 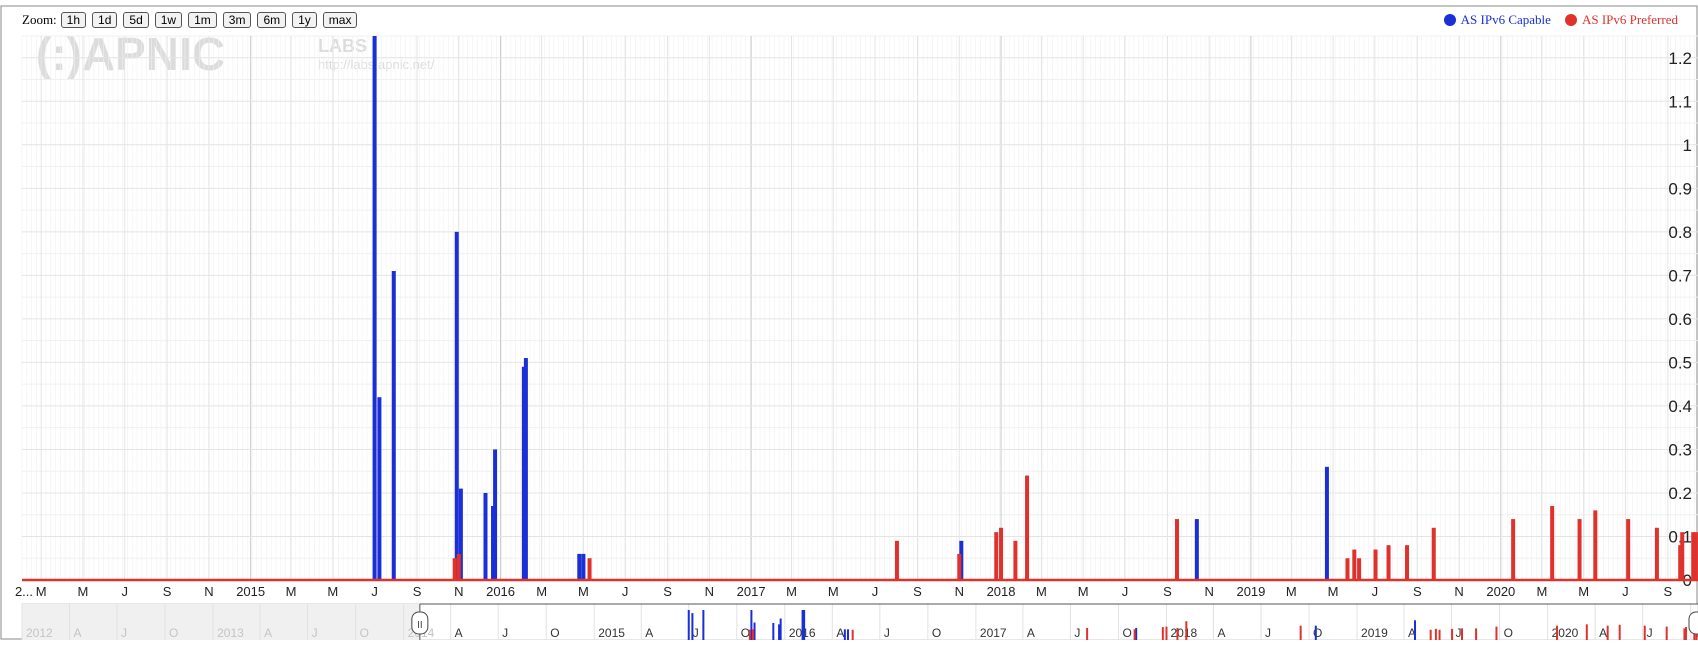 What do you see at coordinates (73, 20) in the screenshot?
I see `zoom-1h-button: 1h` at bounding box center [73, 20].